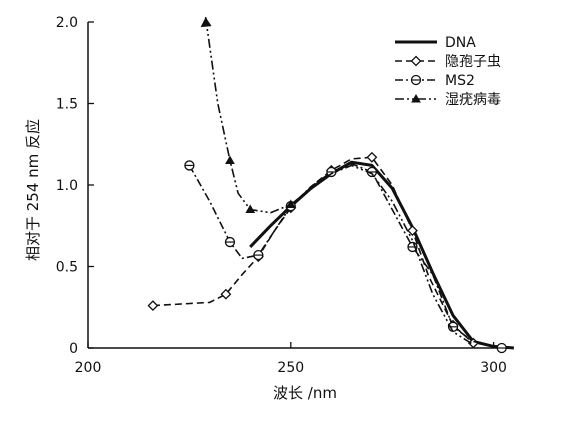  What do you see at coordinates (290, 368) in the screenshot?
I see `x-tick-label: 250` at bounding box center [290, 368].